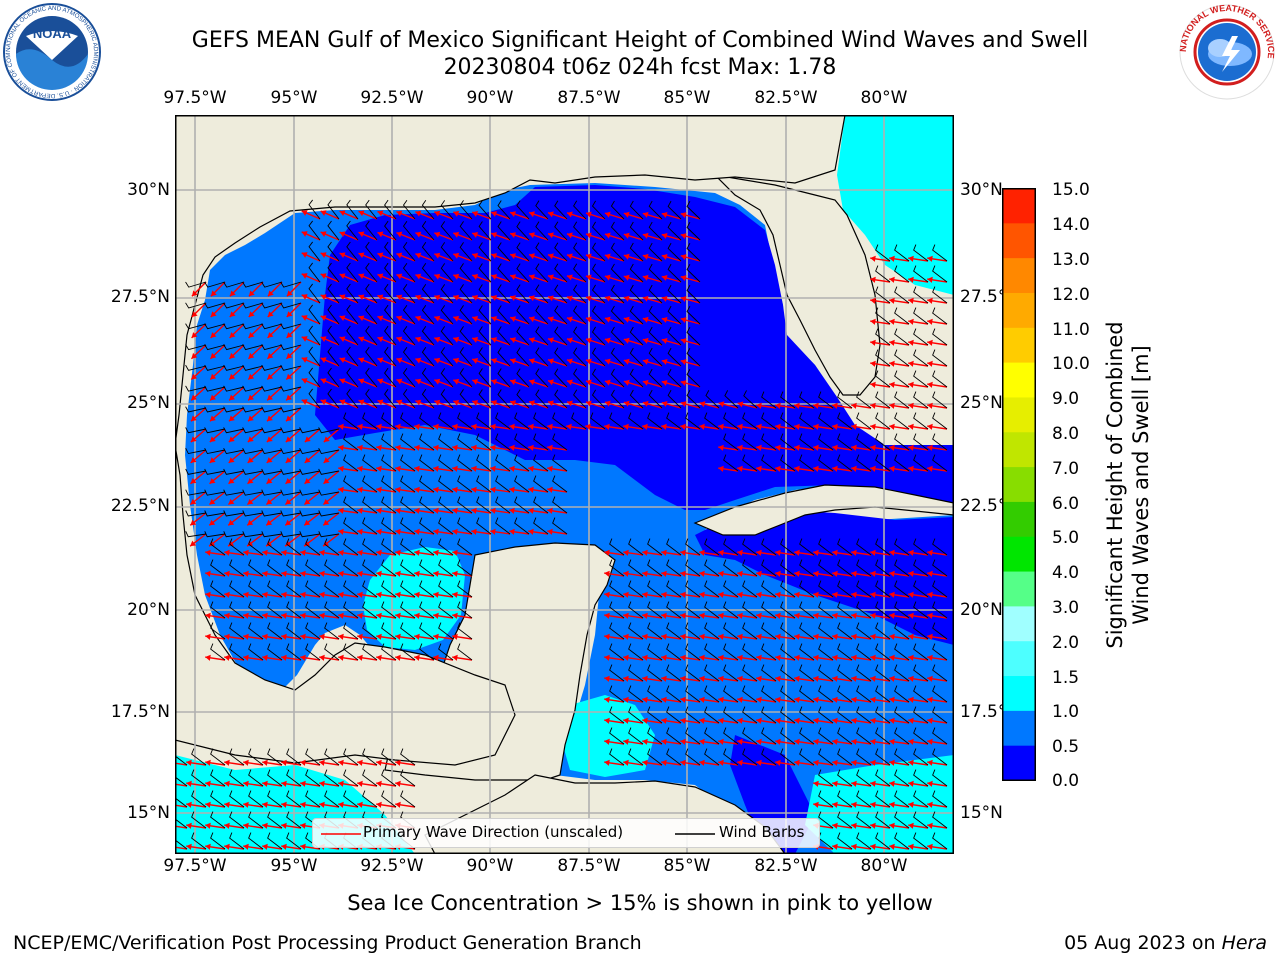 This screenshot has width=1280, height=960. I want to click on colorbar-tick: 0.5, so click(1066, 747).